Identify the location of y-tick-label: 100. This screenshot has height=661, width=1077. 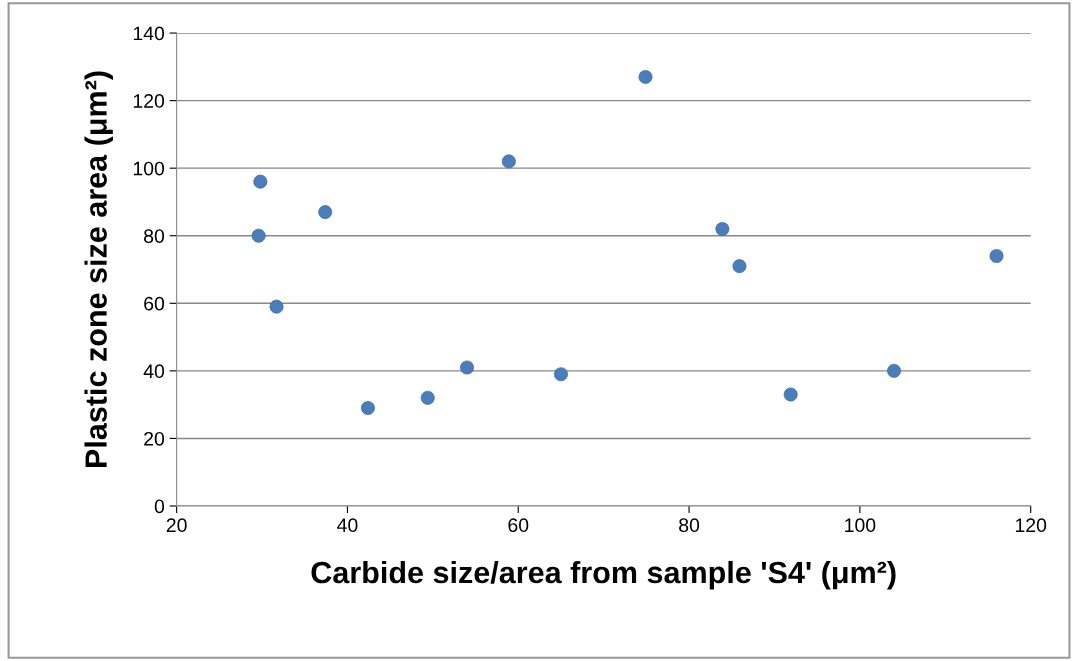
(149, 168).